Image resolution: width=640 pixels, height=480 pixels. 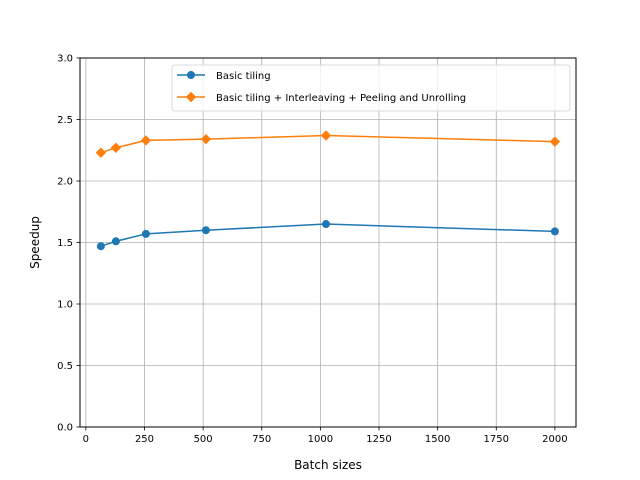 What do you see at coordinates (65, 243) in the screenshot?
I see `y-tick-label: 1.5` at bounding box center [65, 243].